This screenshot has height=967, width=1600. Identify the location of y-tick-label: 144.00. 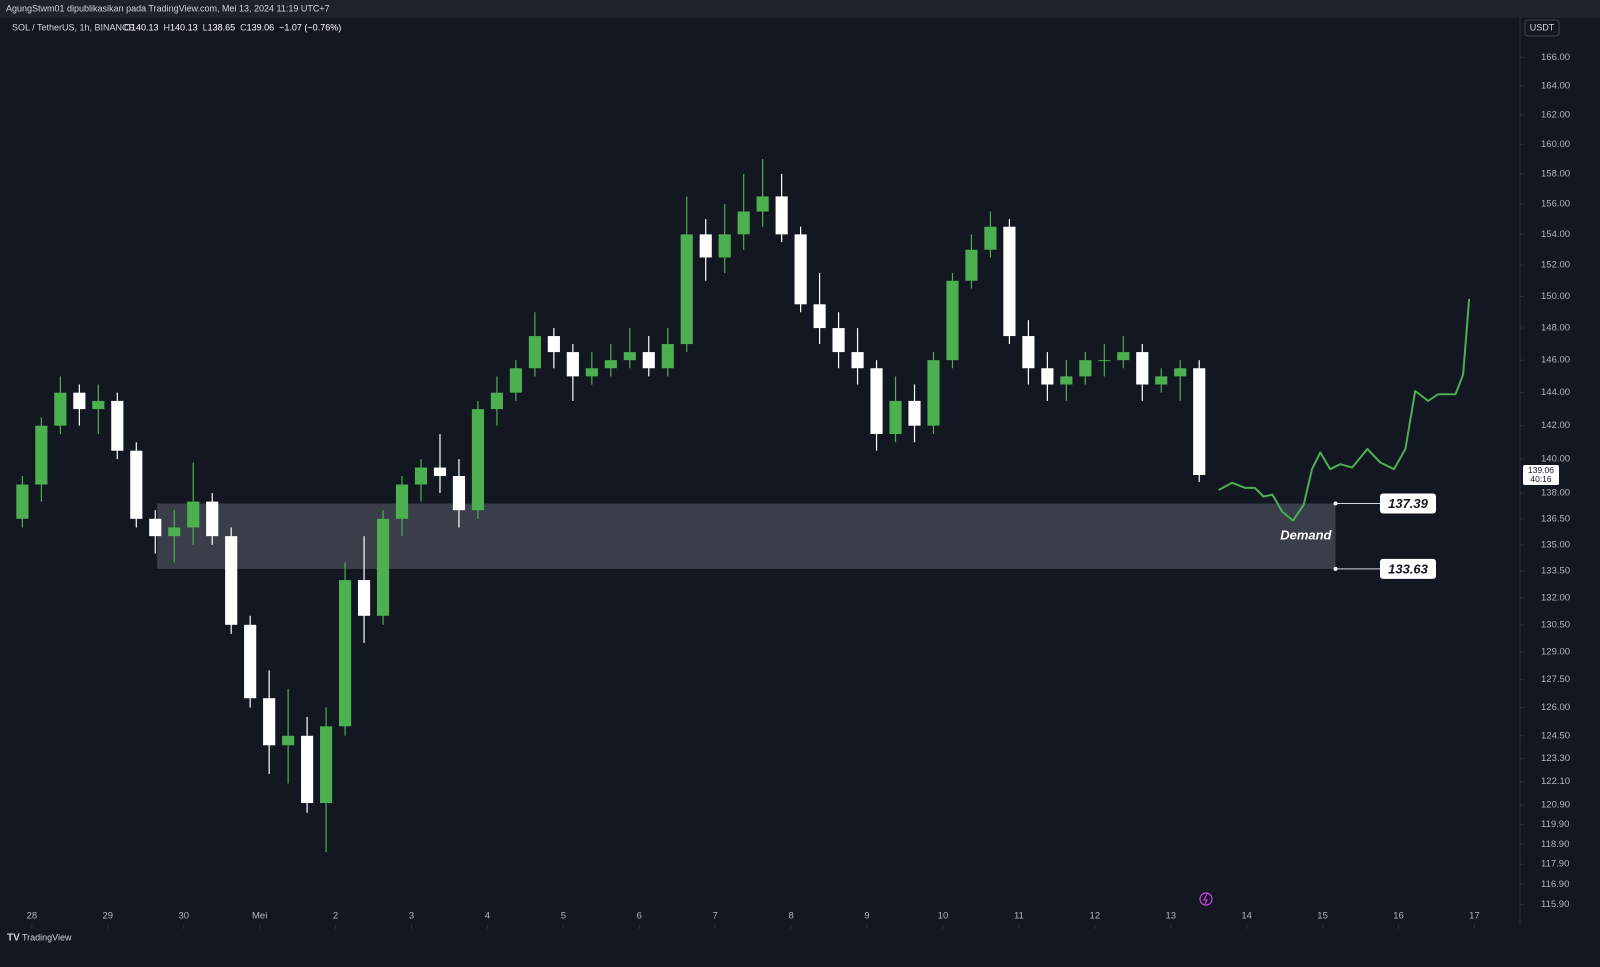
(1555, 392).